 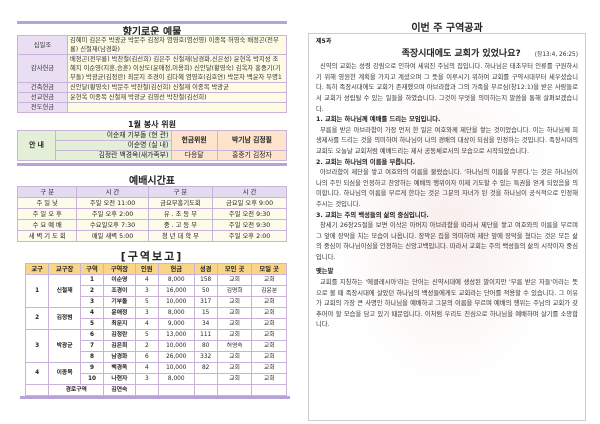 I want to click on gyogu-number: 2, so click(x=37, y=318).